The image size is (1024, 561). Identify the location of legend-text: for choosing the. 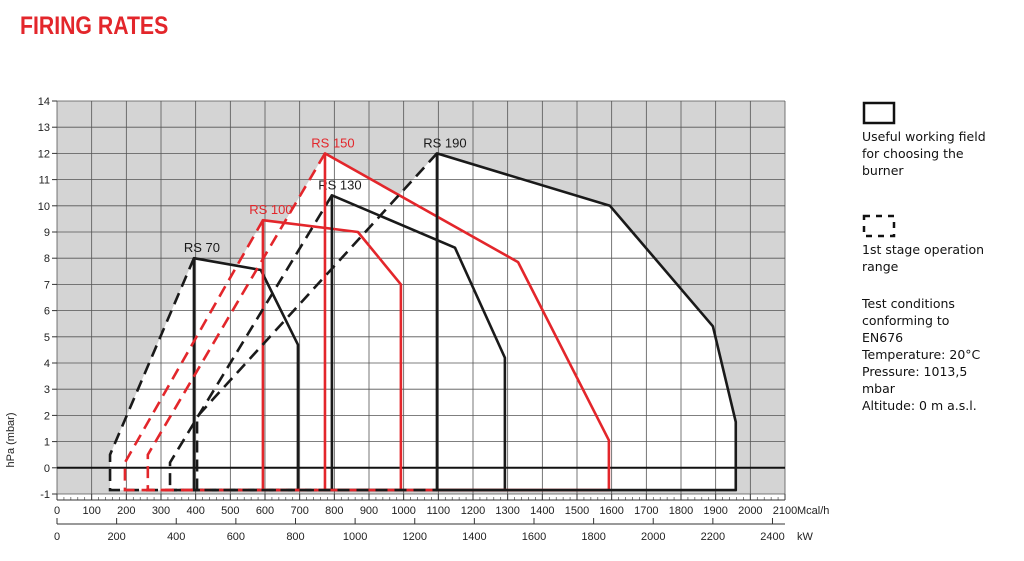
(913, 153).